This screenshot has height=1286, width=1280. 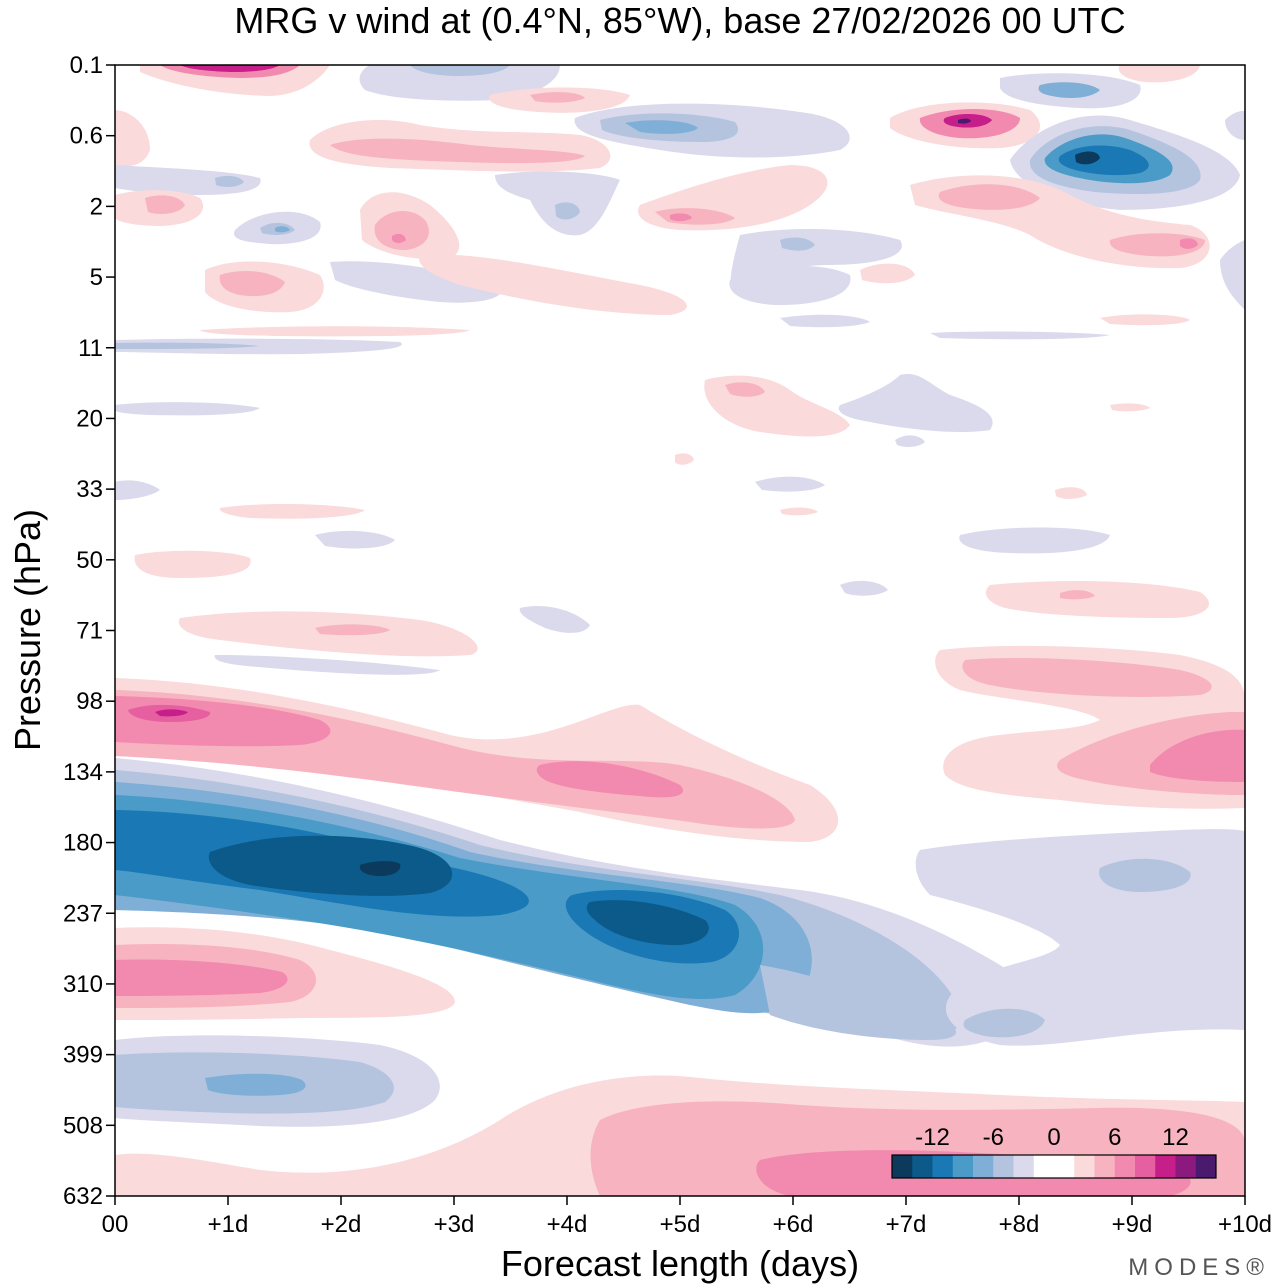 I want to click on contour-neg-2-mid, so click(x=557, y=203).